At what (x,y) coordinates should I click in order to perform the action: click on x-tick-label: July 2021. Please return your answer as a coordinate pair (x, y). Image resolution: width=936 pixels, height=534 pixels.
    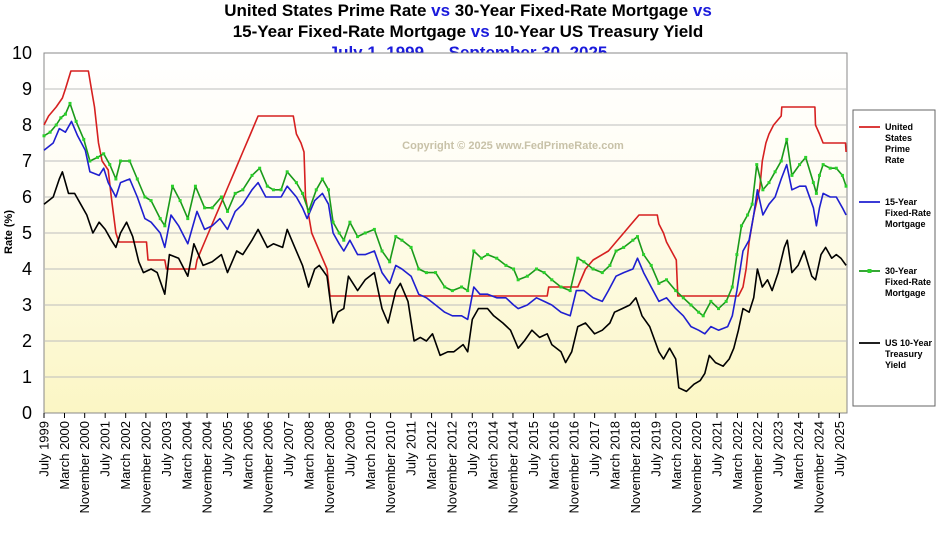
    Looking at the image, I should click on (716, 449).